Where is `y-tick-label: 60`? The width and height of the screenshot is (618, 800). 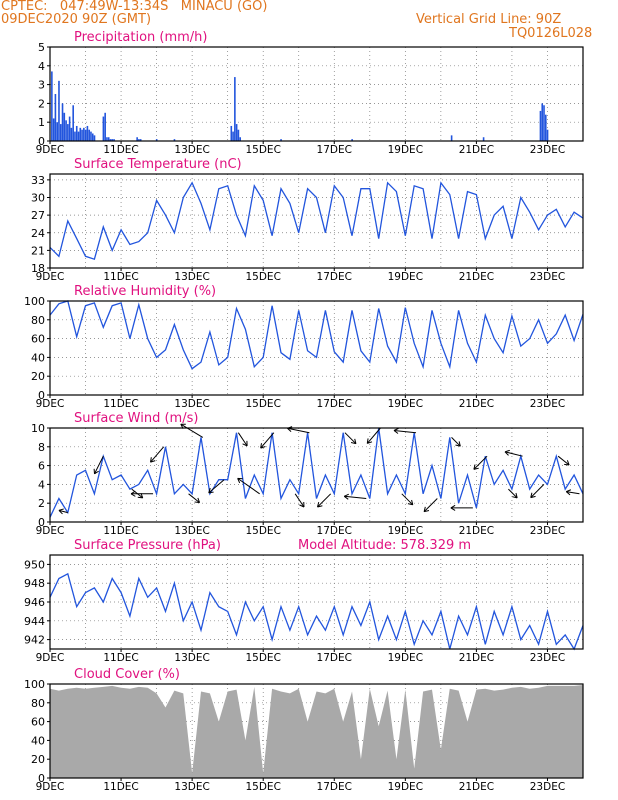 y-tick-label: 60 is located at coordinates (38, 722).